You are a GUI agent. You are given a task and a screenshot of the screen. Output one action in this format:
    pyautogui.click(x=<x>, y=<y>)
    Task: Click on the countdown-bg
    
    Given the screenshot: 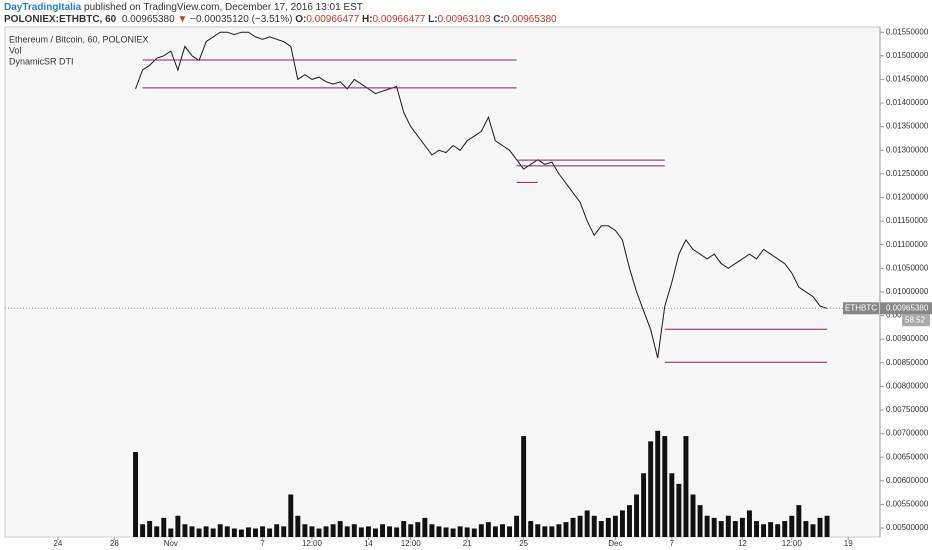 What is the action you would take?
    pyautogui.click(x=916, y=320)
    